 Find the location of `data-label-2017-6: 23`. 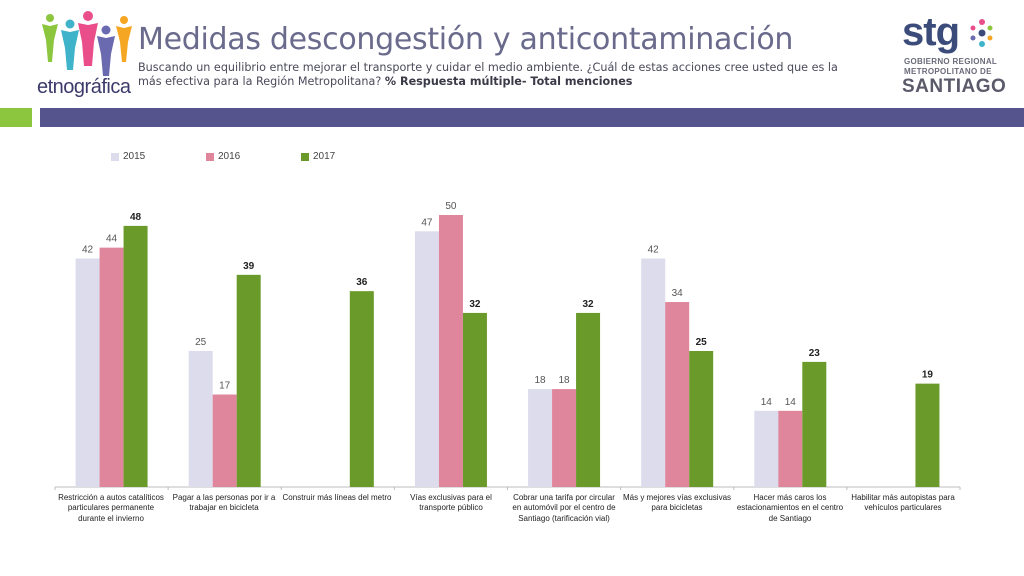

data-label-2017-6: 23 is located at coordinates (815, 353).